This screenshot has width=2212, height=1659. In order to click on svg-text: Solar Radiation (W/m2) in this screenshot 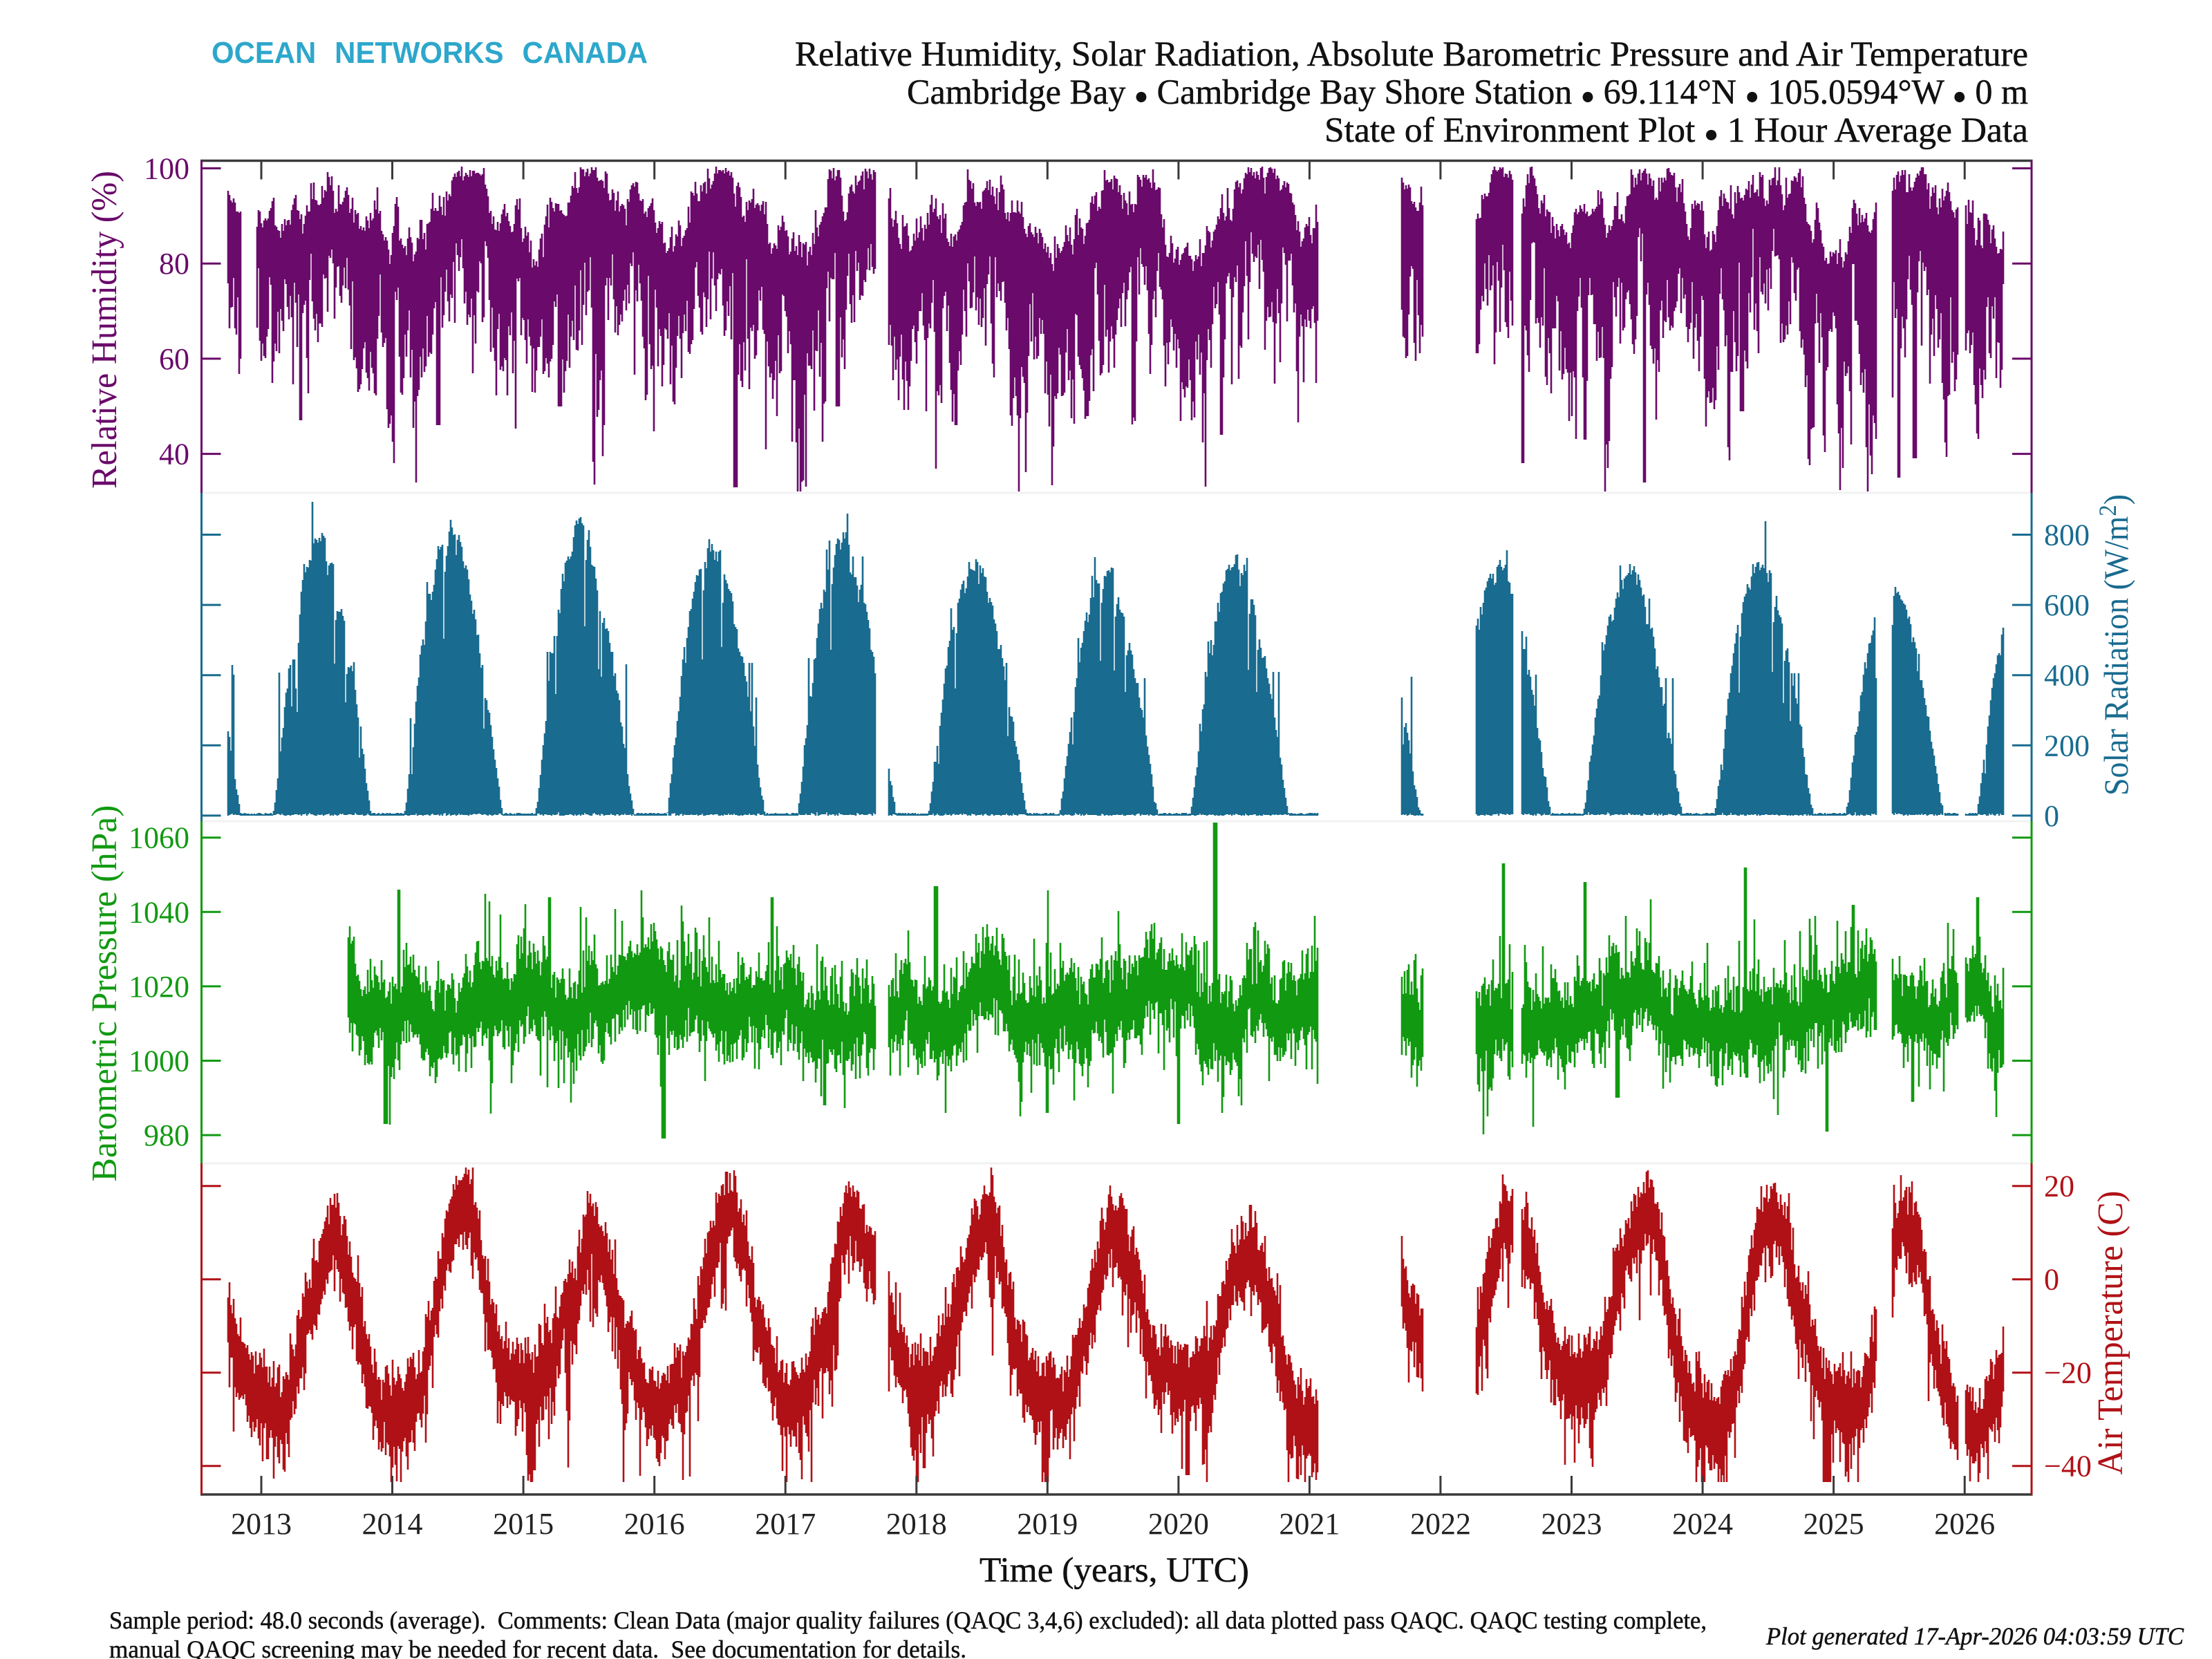, I will do `click(2114, 645)`.